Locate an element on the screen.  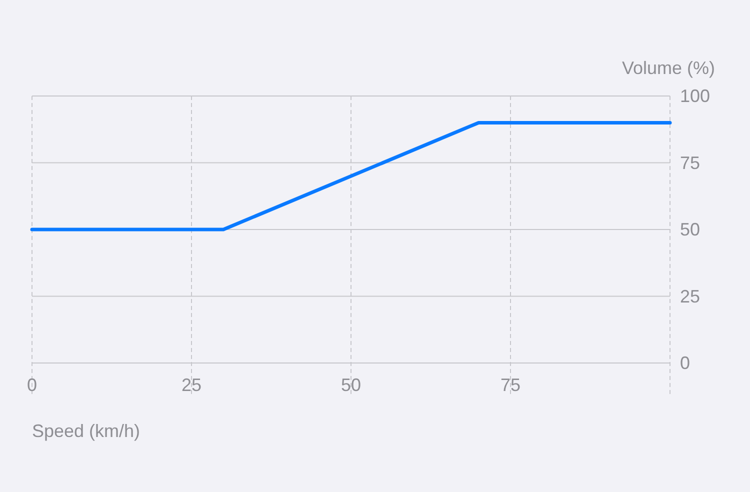
y-tick-label: 50 is located at coordinates (690, 230).